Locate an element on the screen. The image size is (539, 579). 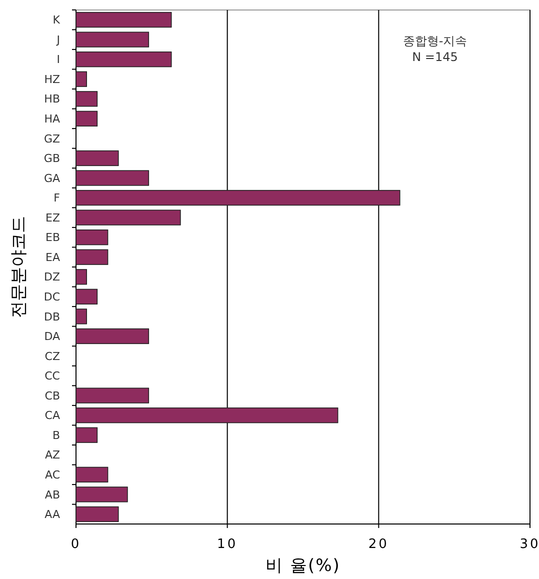
y-tick-label: CA is located at coordinates (52, 415).